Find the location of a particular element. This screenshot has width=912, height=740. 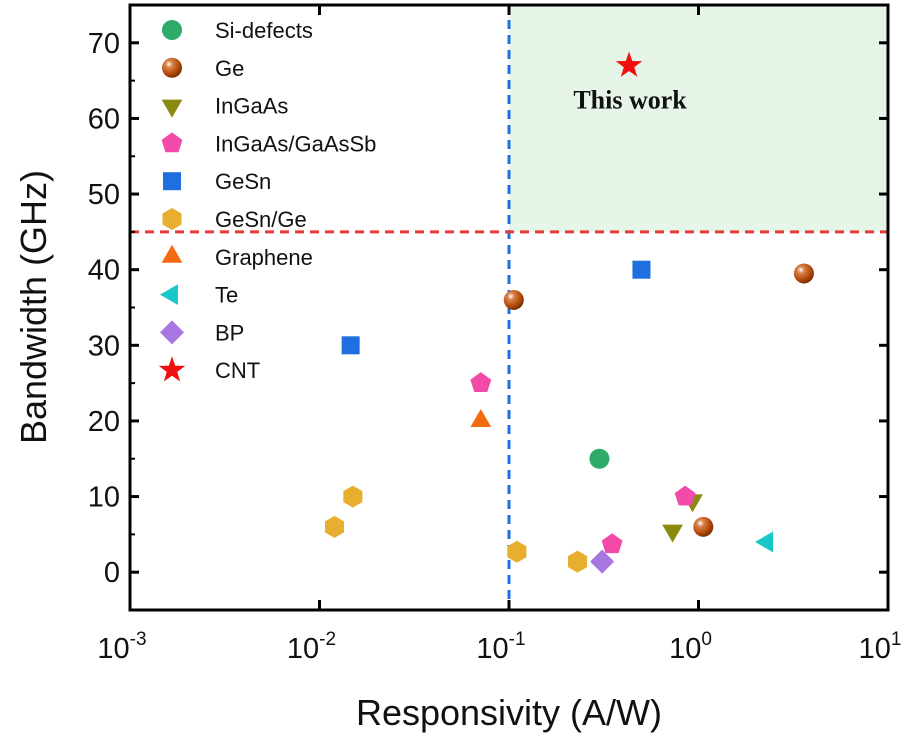

legend-label: CNT is located at coordinates (237, 370).